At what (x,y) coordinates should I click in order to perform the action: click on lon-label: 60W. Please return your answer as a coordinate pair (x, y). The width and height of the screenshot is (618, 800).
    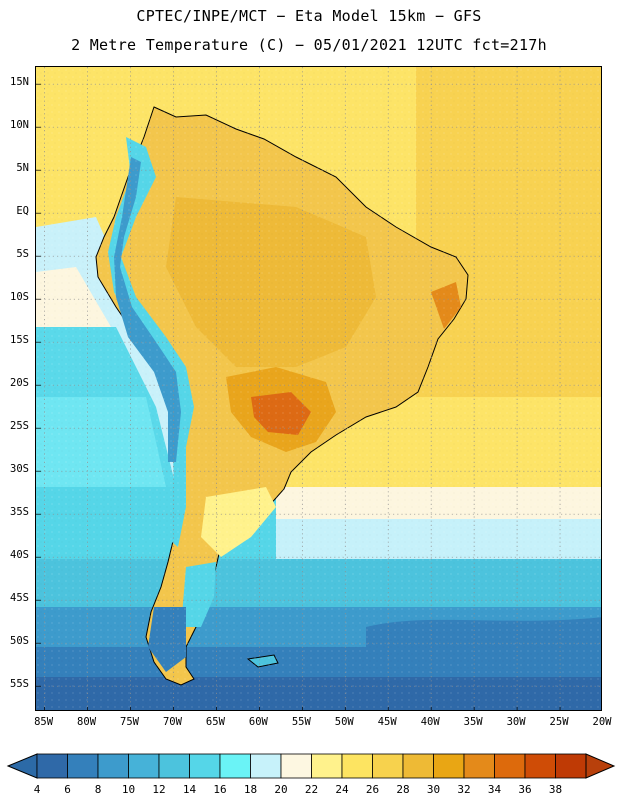
    Looking at the image, I should click on (258, 722).